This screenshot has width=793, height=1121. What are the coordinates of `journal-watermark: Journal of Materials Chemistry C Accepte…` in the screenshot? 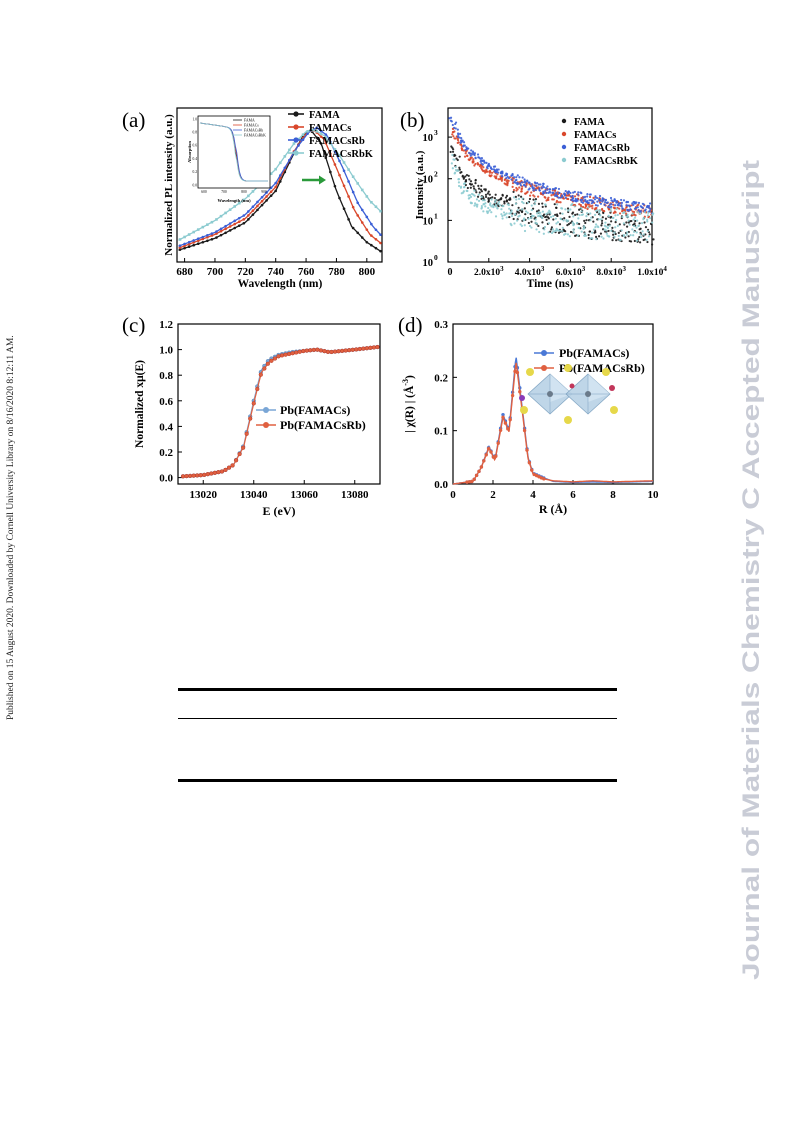 It's located at (751, 570).